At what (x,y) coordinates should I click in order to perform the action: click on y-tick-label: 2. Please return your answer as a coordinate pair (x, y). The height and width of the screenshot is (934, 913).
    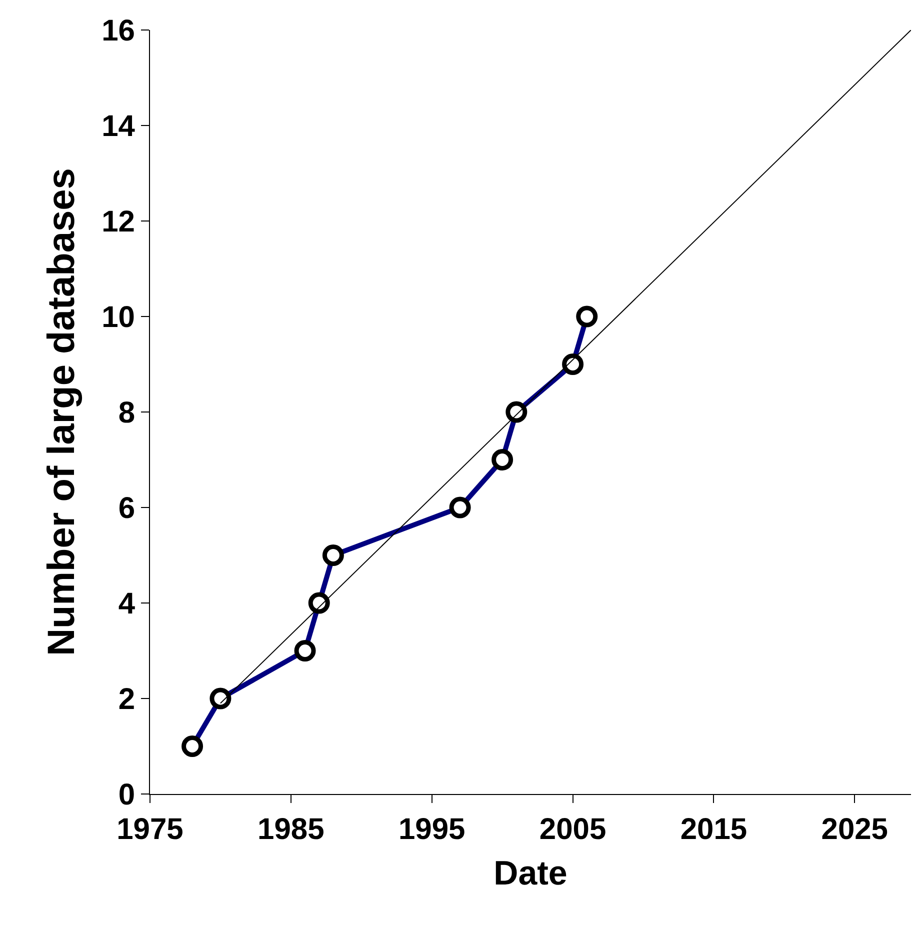
    Looking at the image, I should click on (126, 699).